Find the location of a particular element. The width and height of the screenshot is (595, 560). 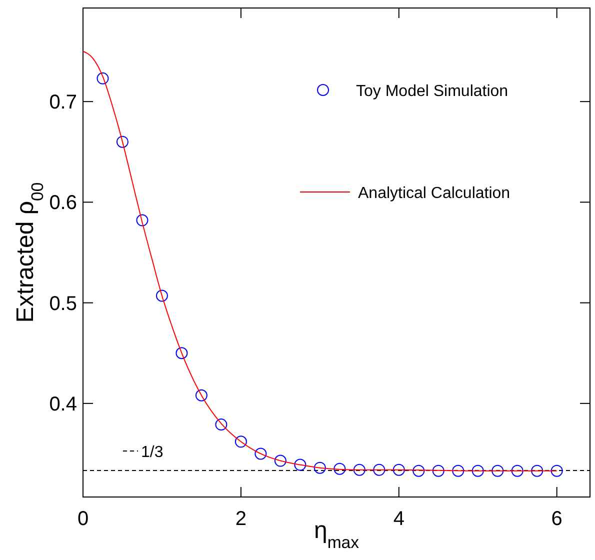

x-tick-label: 2 is located at coordinates (241, 519).